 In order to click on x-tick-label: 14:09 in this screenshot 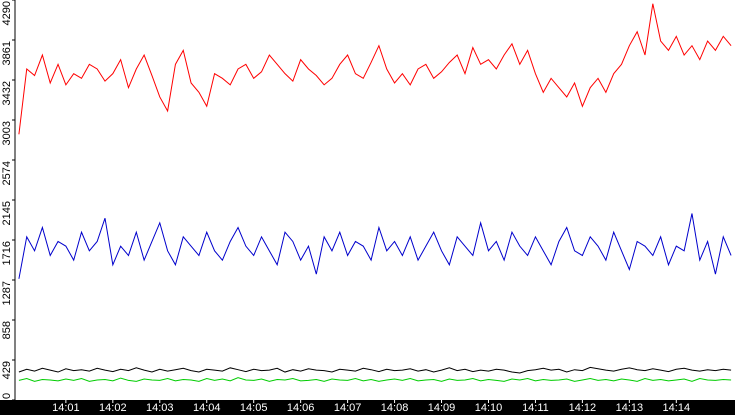, I will do `click(442, 408)`.